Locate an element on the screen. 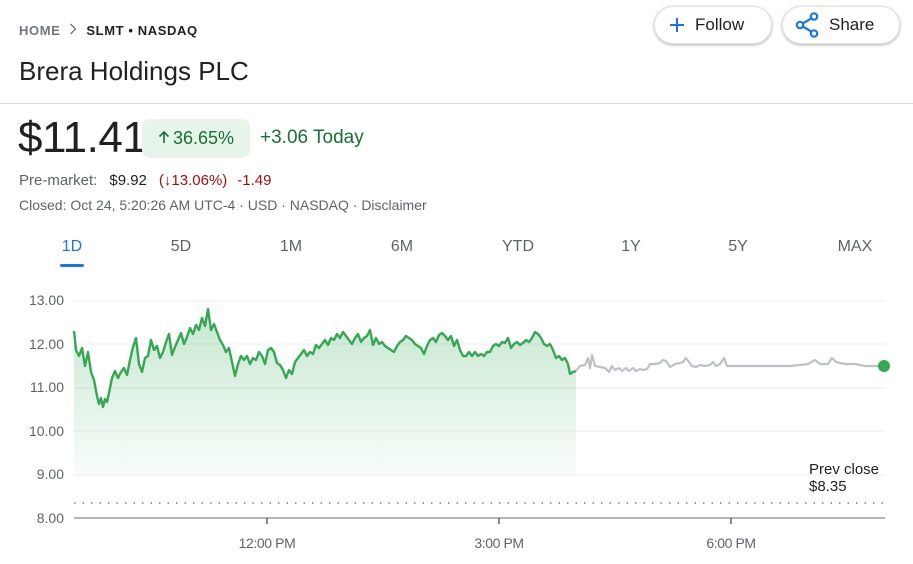 Image resolution: width=913 pixels, height=564 pixels. tab-label: 1M is located at coordinates (291, 246).